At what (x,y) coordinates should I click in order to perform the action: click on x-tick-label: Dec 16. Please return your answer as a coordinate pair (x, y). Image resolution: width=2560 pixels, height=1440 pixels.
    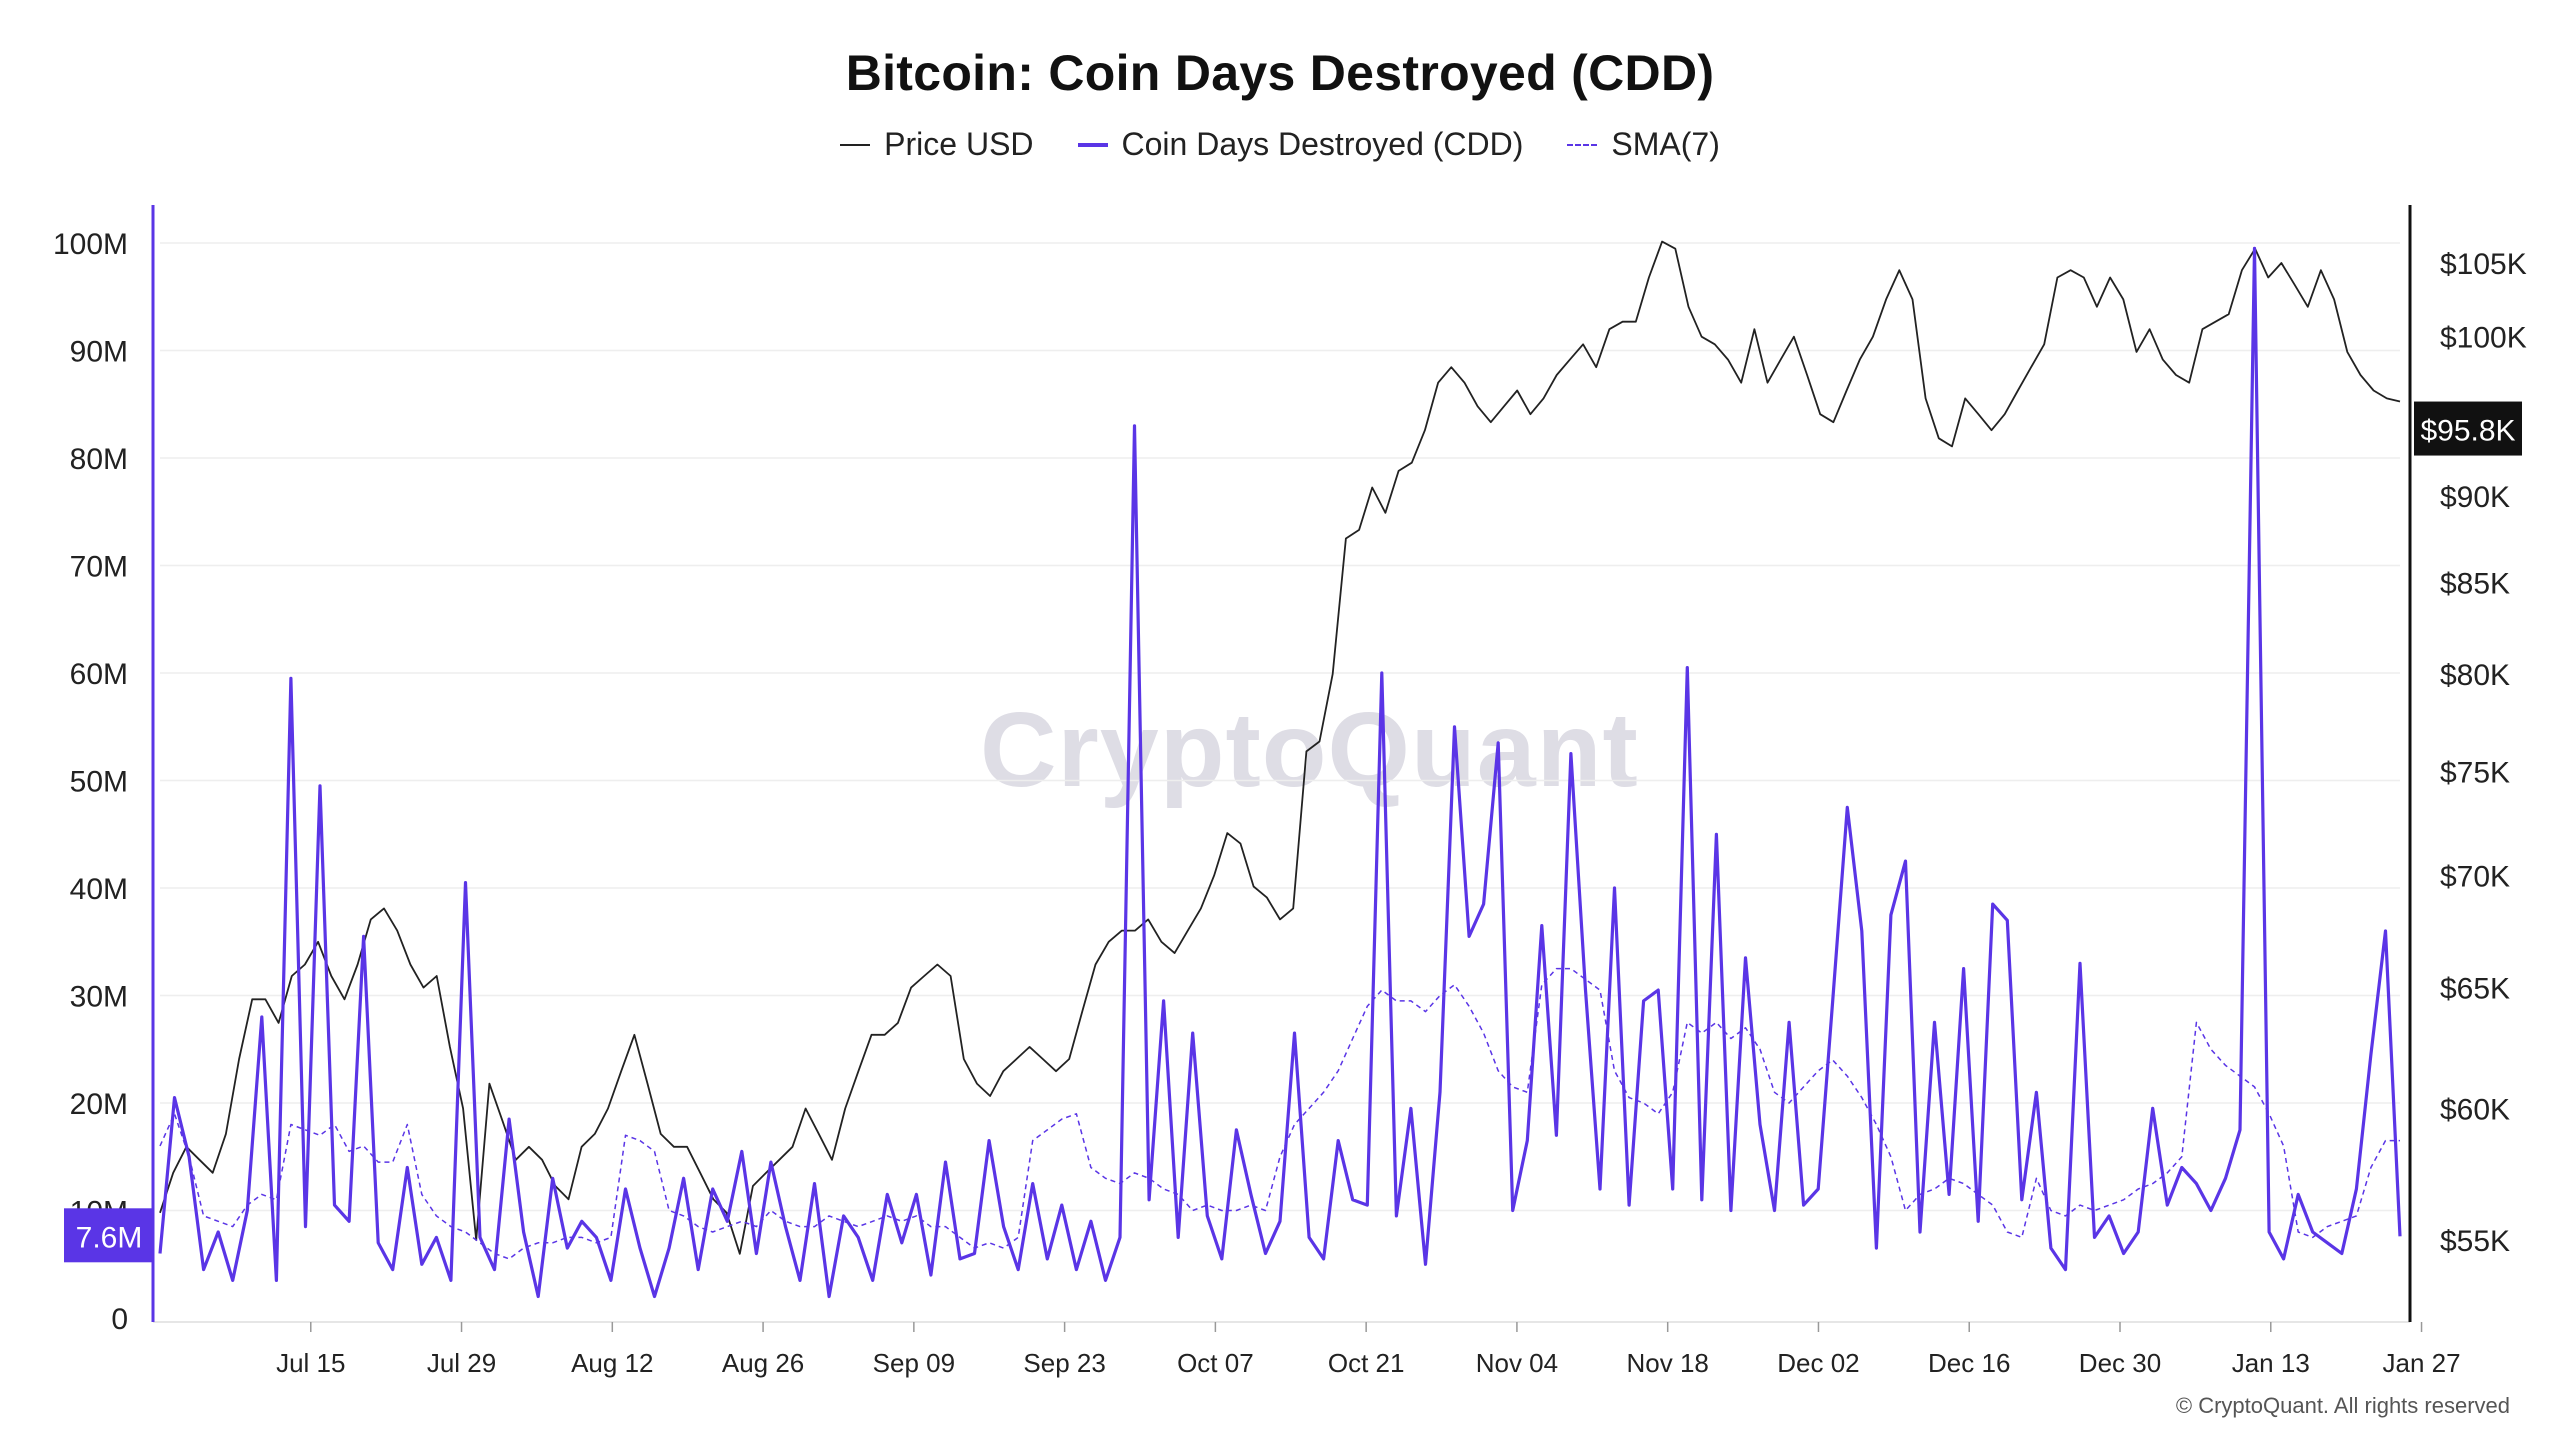
    Looking at the image, I should click on (1969, 1363).